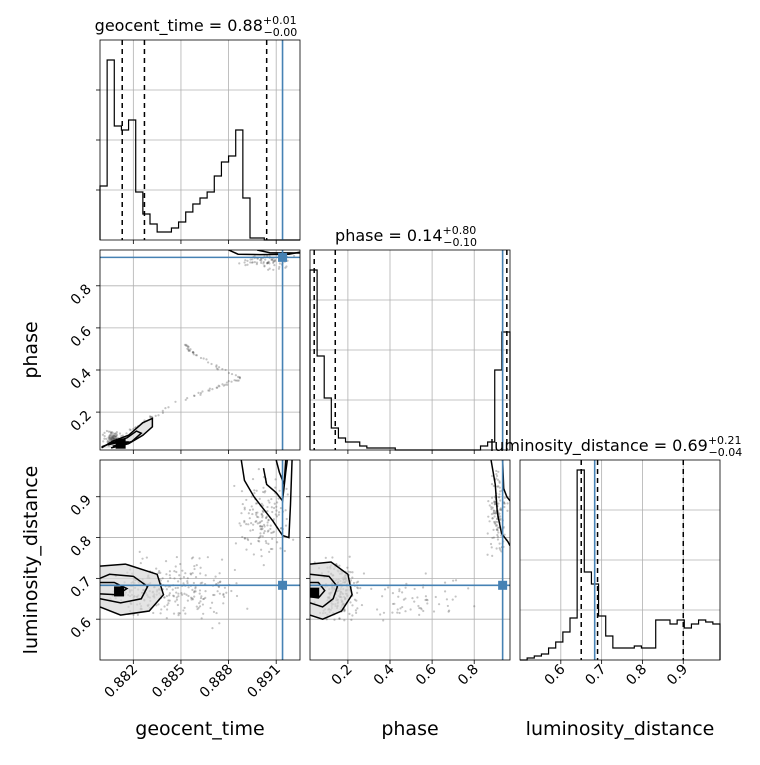 Image resolution: width=760 pixels, height=765 pixels. Describe the element at coordinates (384, 674) in the screenshot. I see `x-tick-label: 0.4` at that location.